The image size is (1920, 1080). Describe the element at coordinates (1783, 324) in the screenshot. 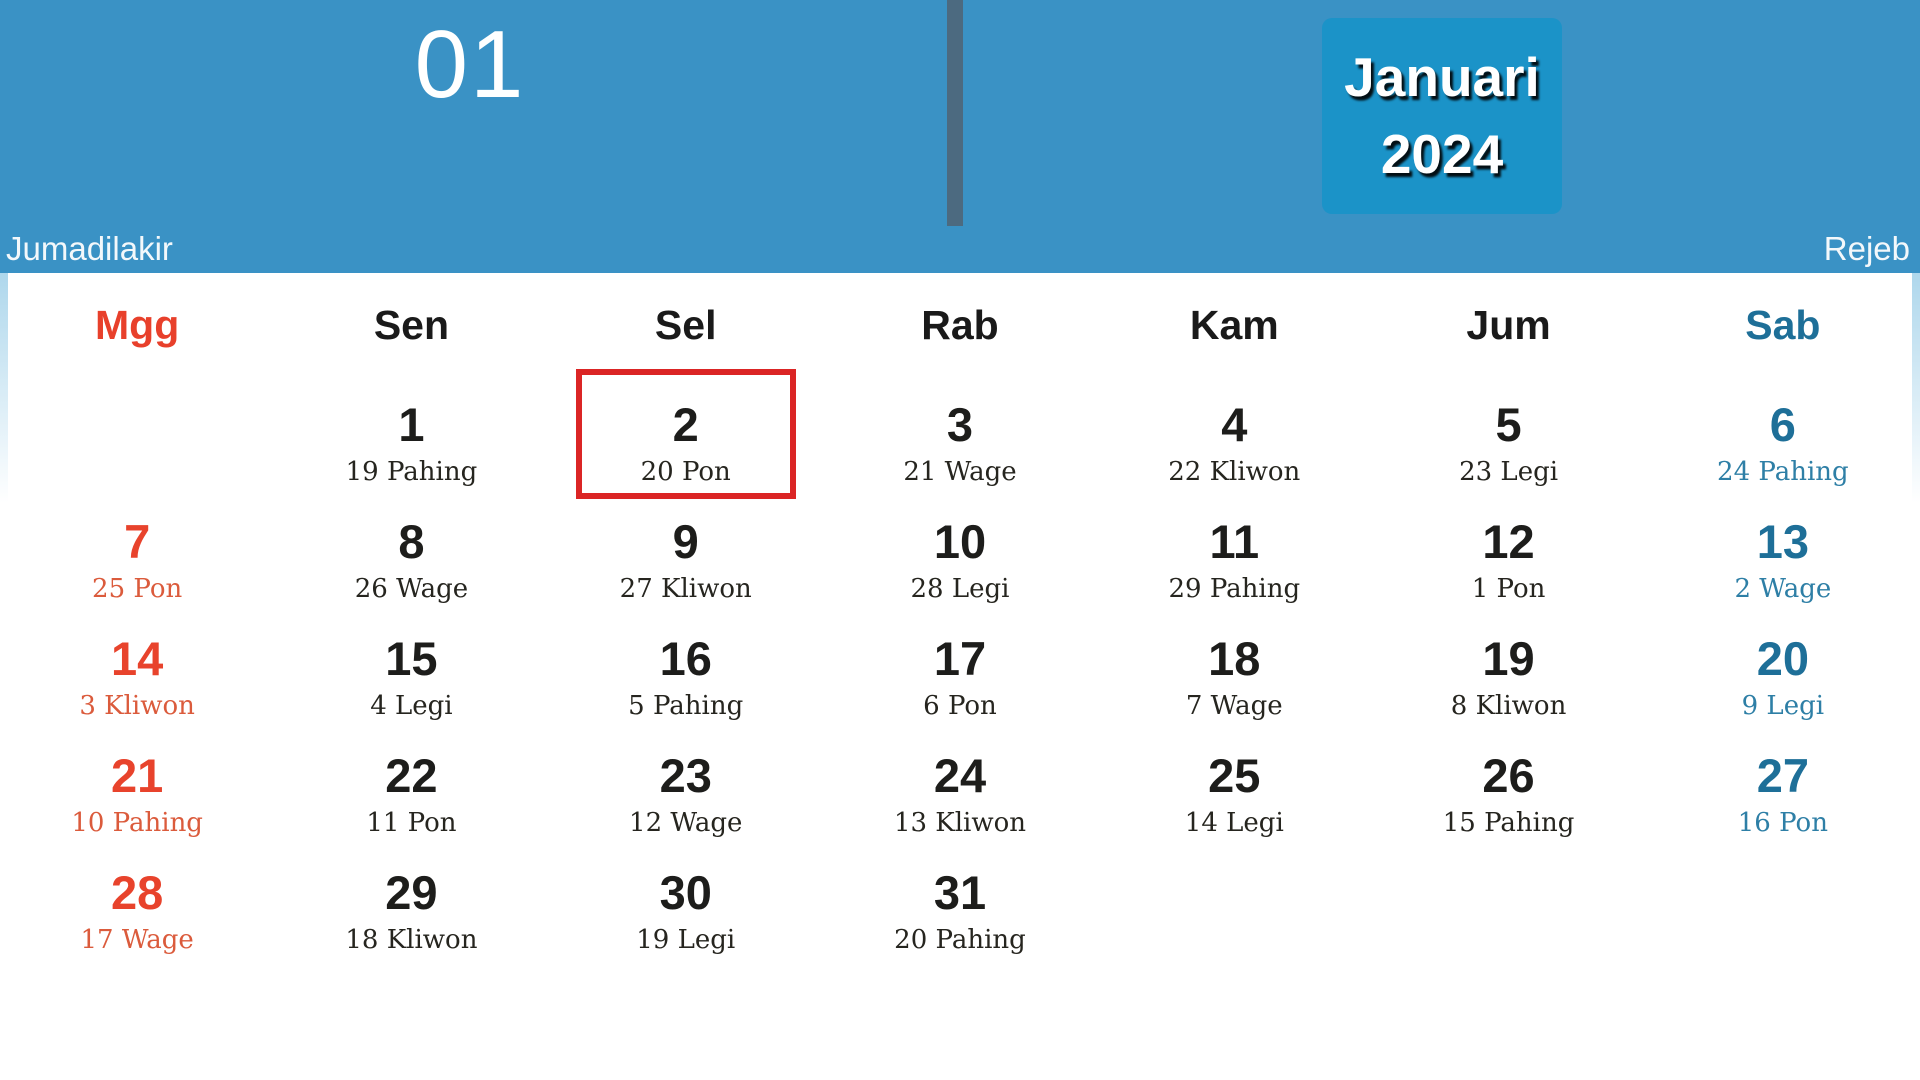

I see `weekday-header-sab: Sab` at that location.